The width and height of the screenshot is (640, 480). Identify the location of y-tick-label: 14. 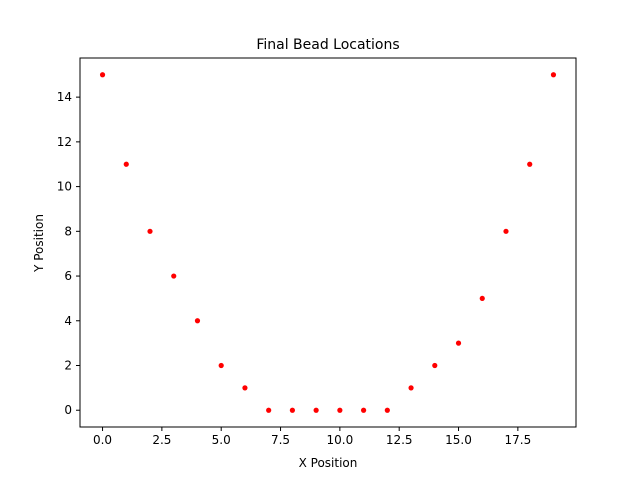
(64, 97).